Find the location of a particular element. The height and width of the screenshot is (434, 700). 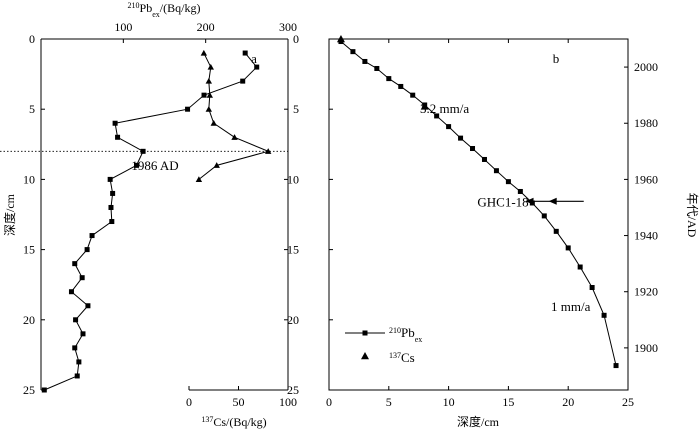

panel-b-right-tick-label: 2000 is located at coordinates (646, 67).